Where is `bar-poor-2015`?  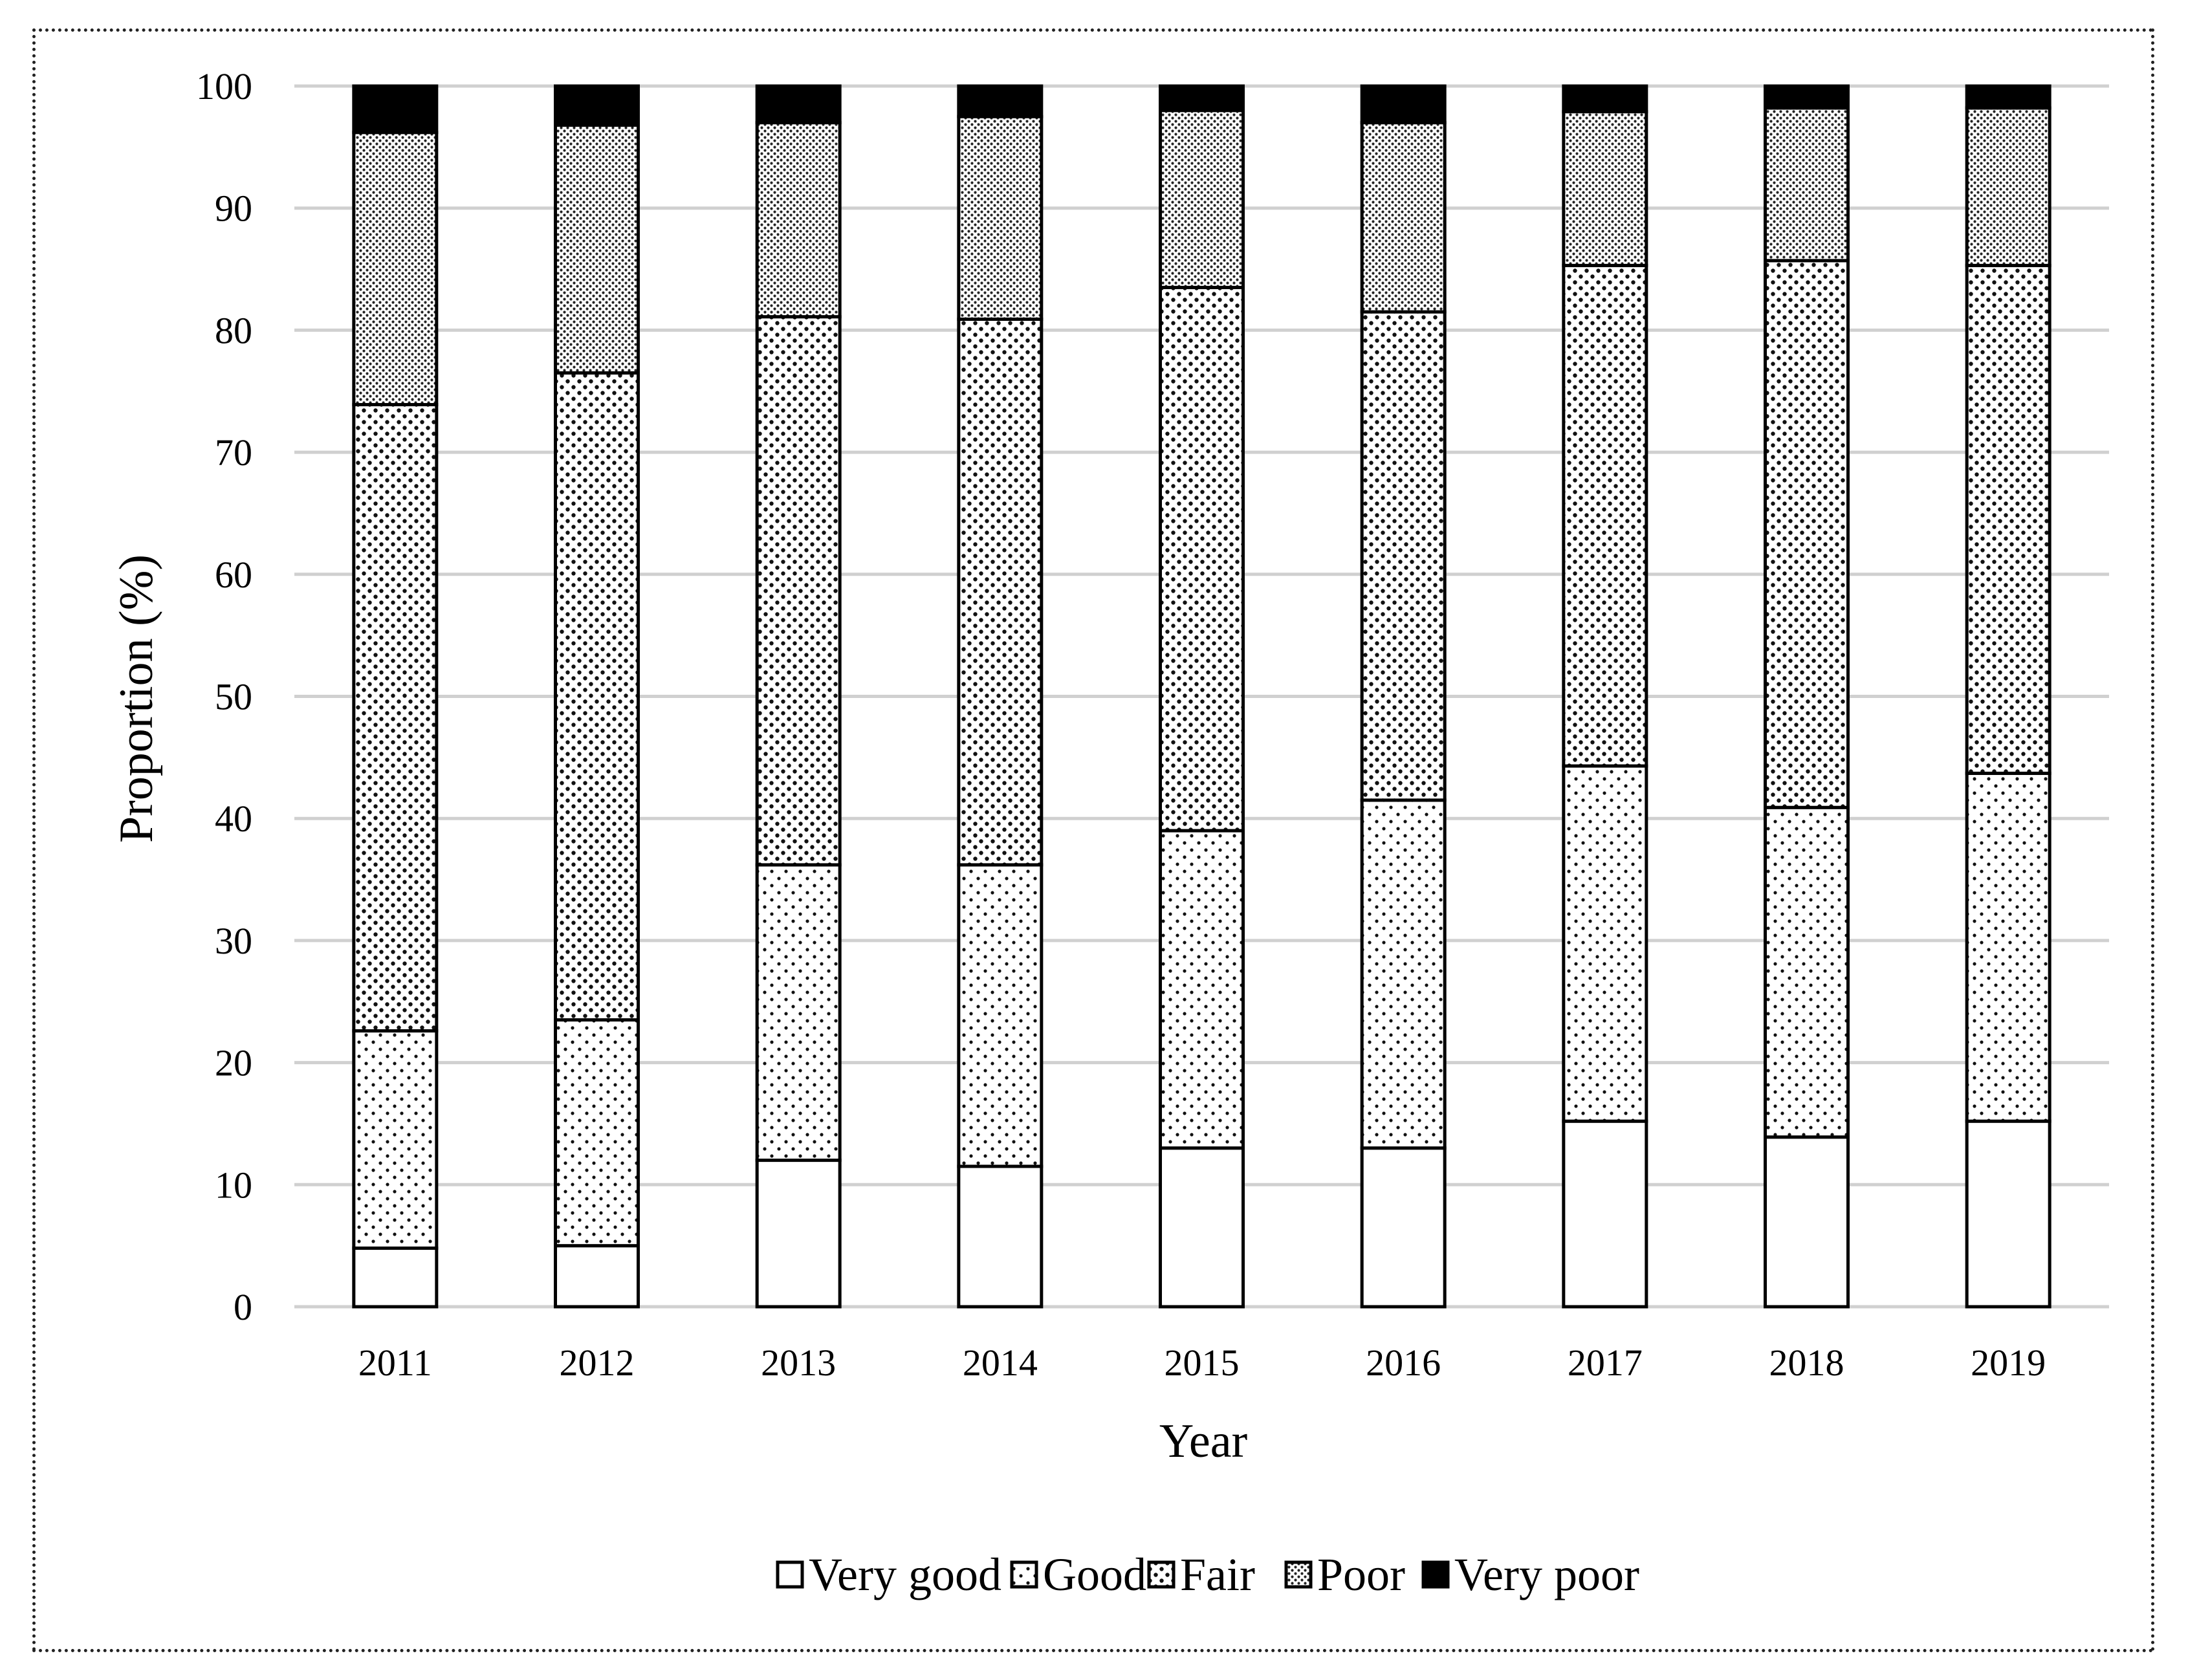 bar-poor-2015 is located at coordinates (1202, 199).